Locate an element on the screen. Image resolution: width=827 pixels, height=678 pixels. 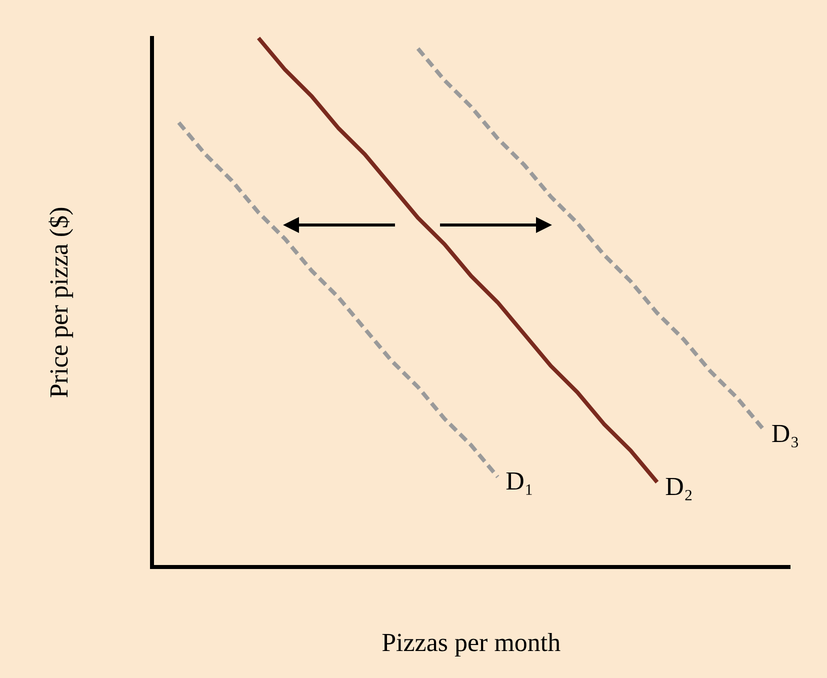
y-axis-title: Price per pizza ($) is located at coordinates (59, 302).